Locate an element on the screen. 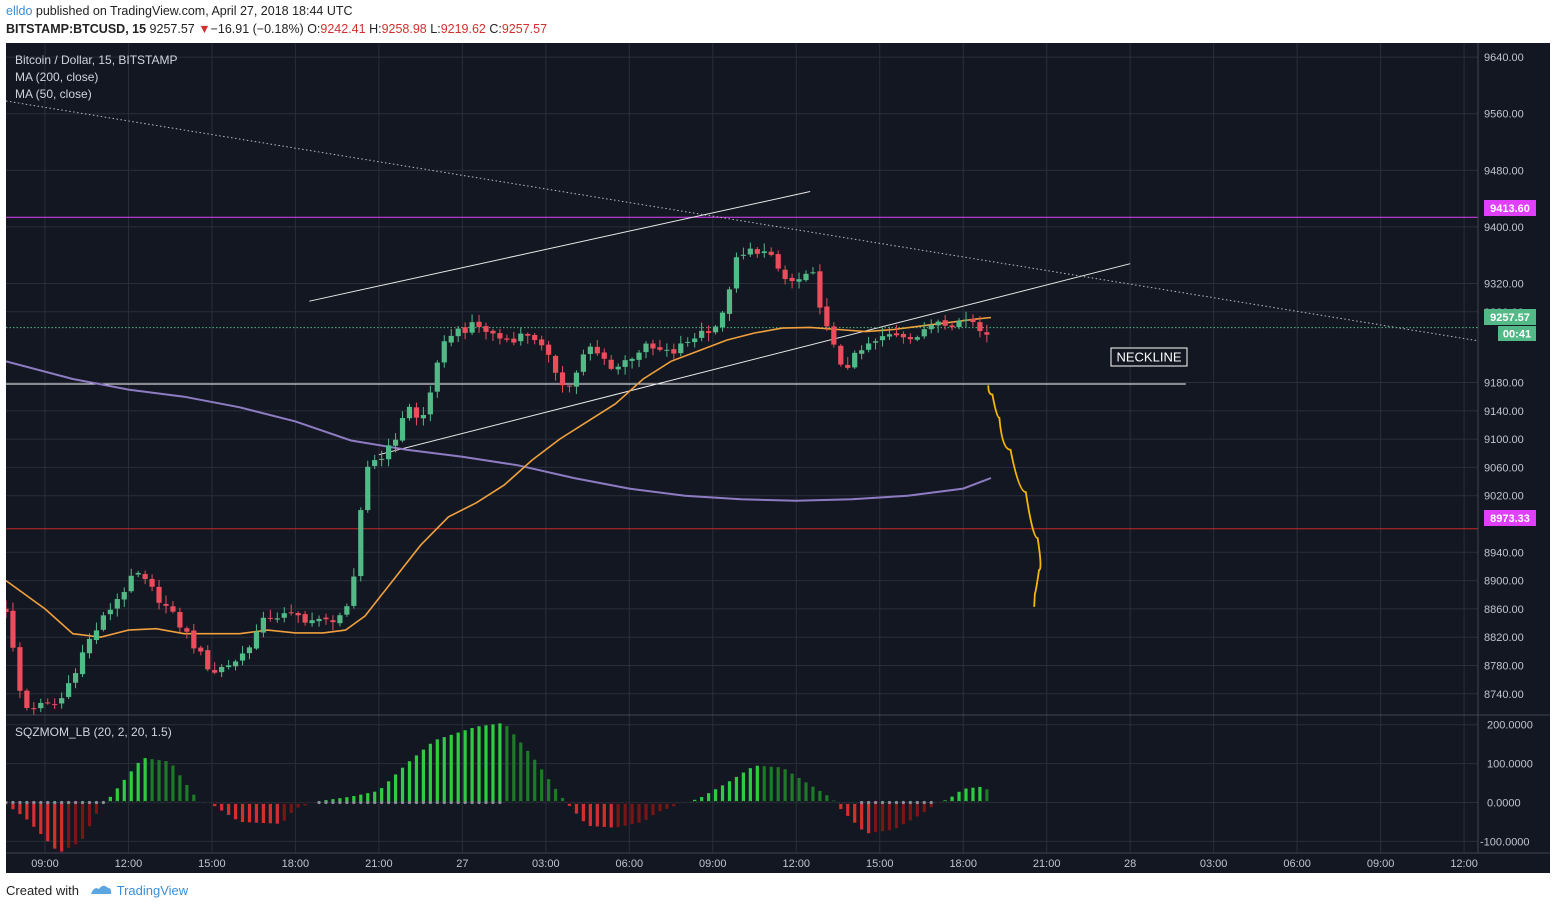  neckline-box is located at coordinates (1149, 357).